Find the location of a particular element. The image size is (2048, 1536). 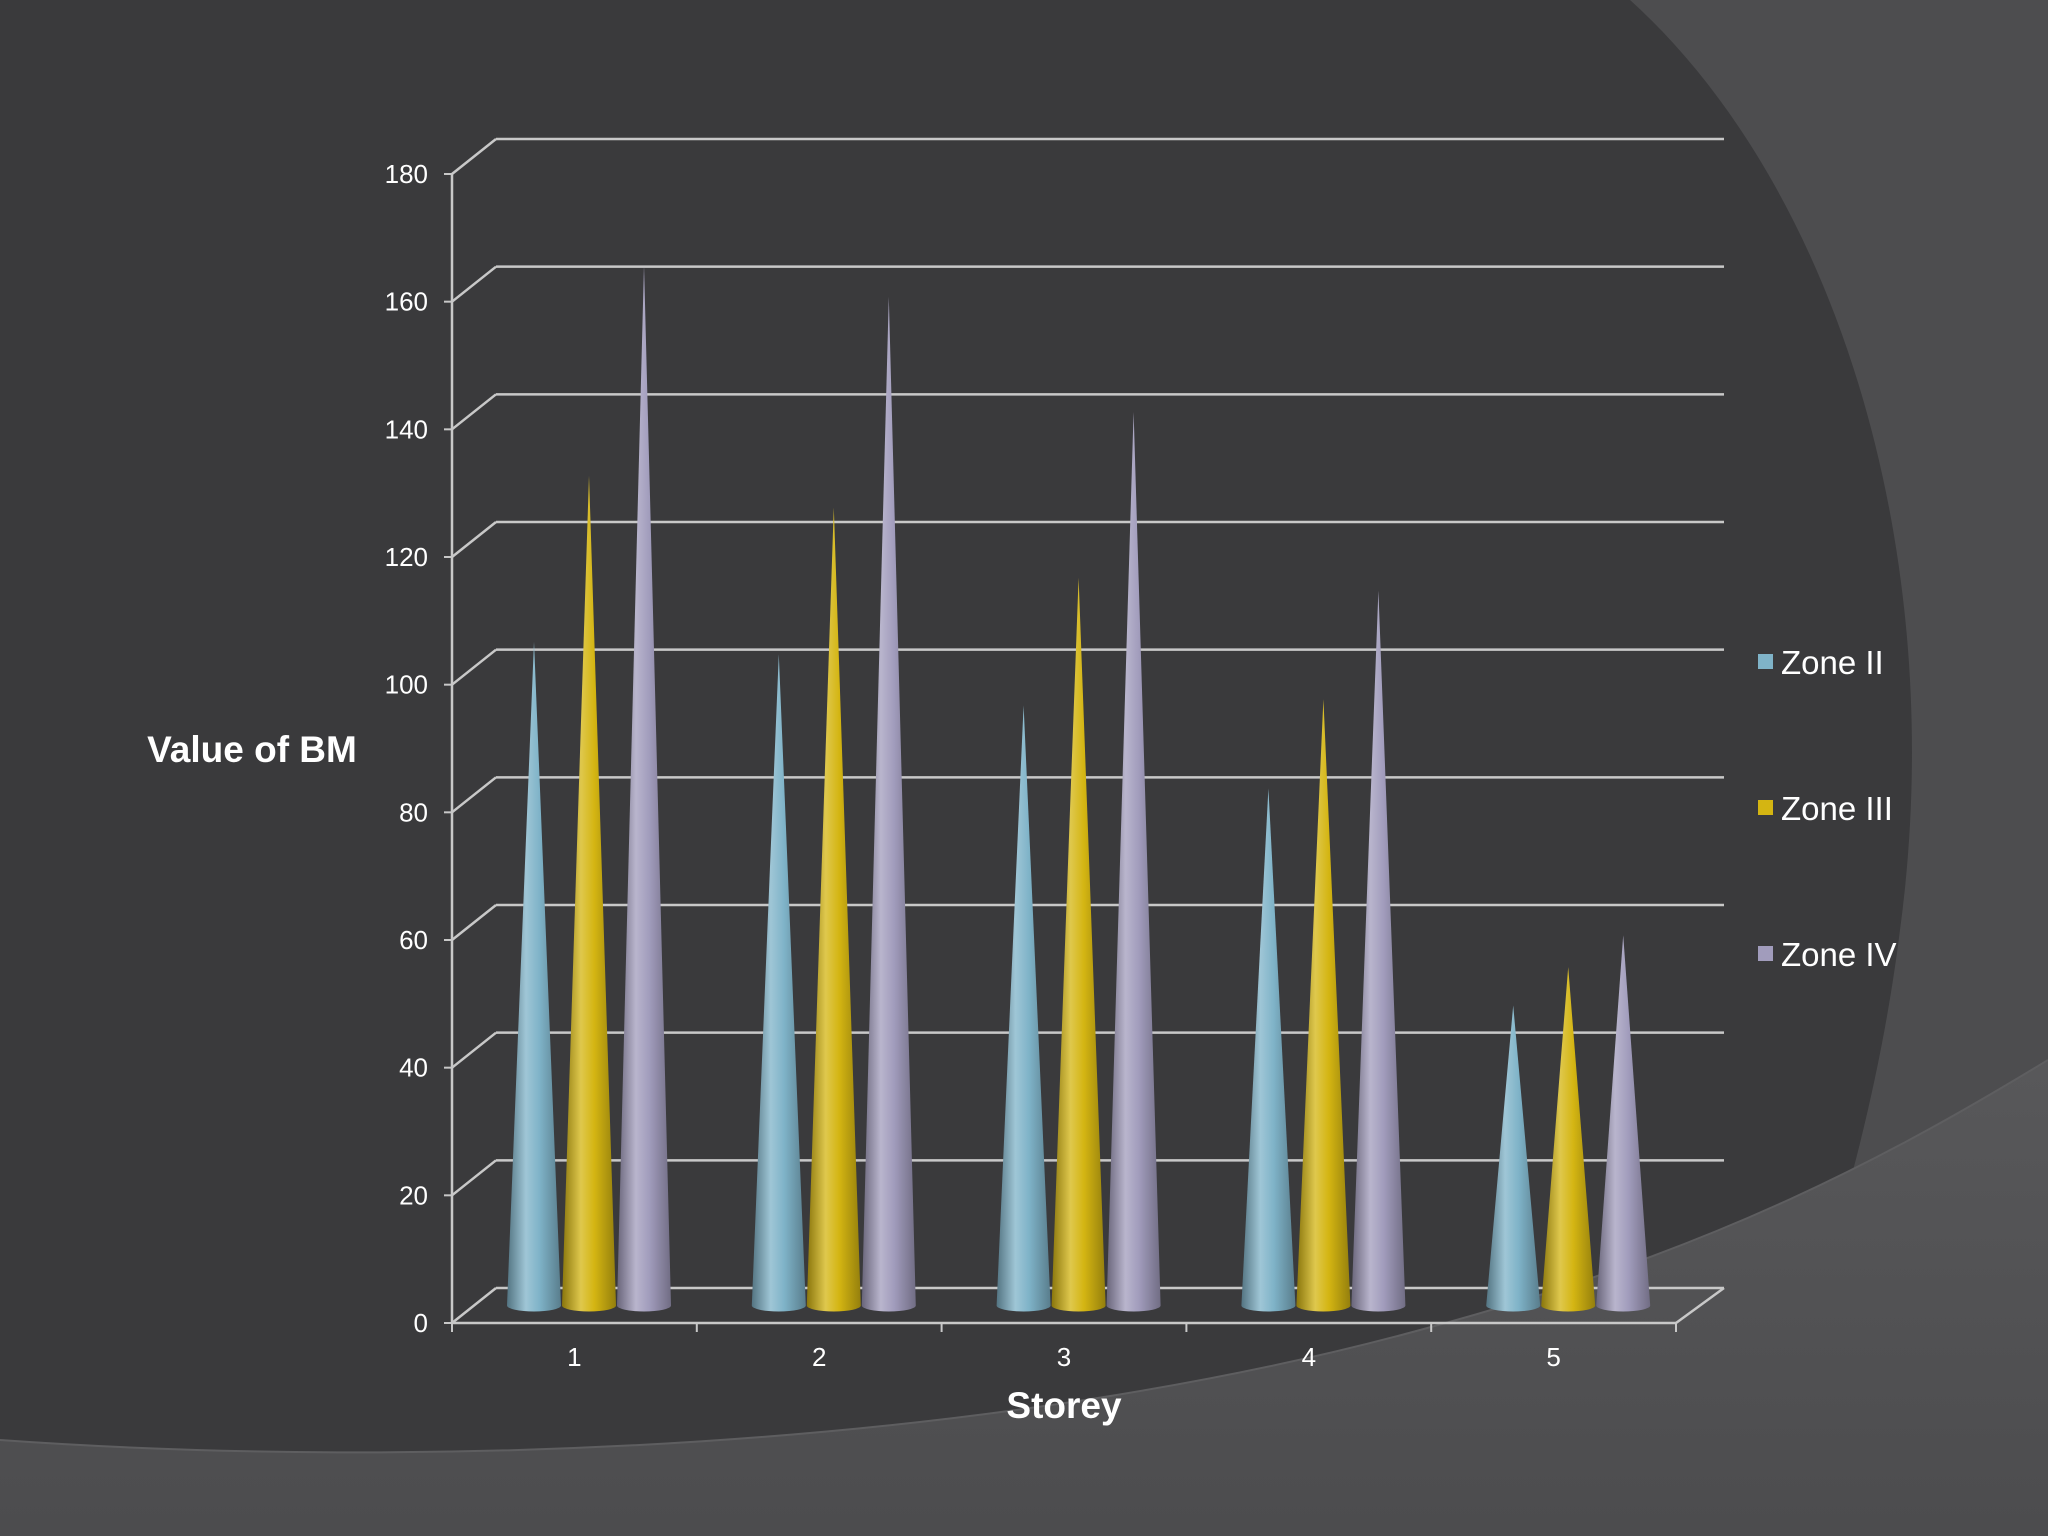

legend-label: Zone III is located at coordinates (1837, 808).